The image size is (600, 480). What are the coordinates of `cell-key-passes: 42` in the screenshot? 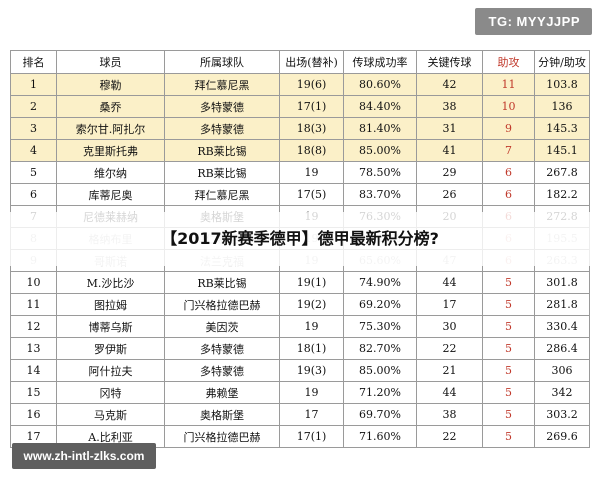 It's located at (449, 84).